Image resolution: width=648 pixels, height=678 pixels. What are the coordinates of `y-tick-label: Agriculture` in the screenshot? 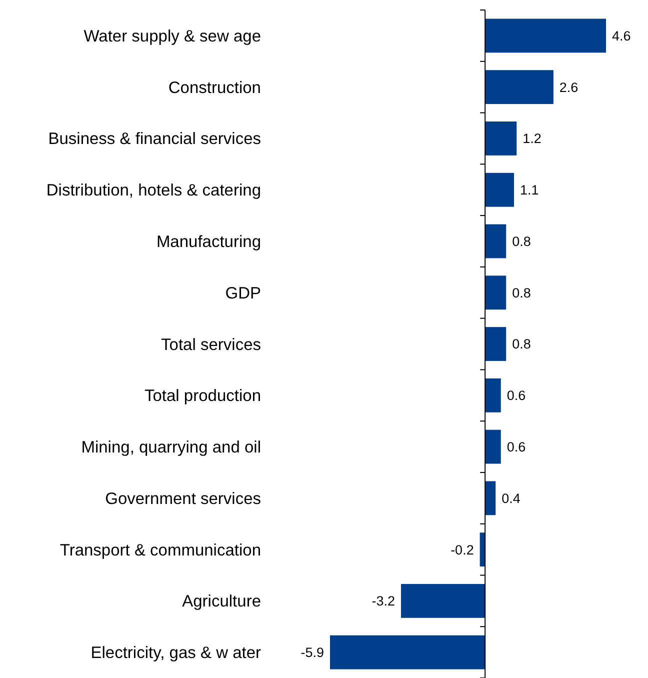 It's located at (221, 601).